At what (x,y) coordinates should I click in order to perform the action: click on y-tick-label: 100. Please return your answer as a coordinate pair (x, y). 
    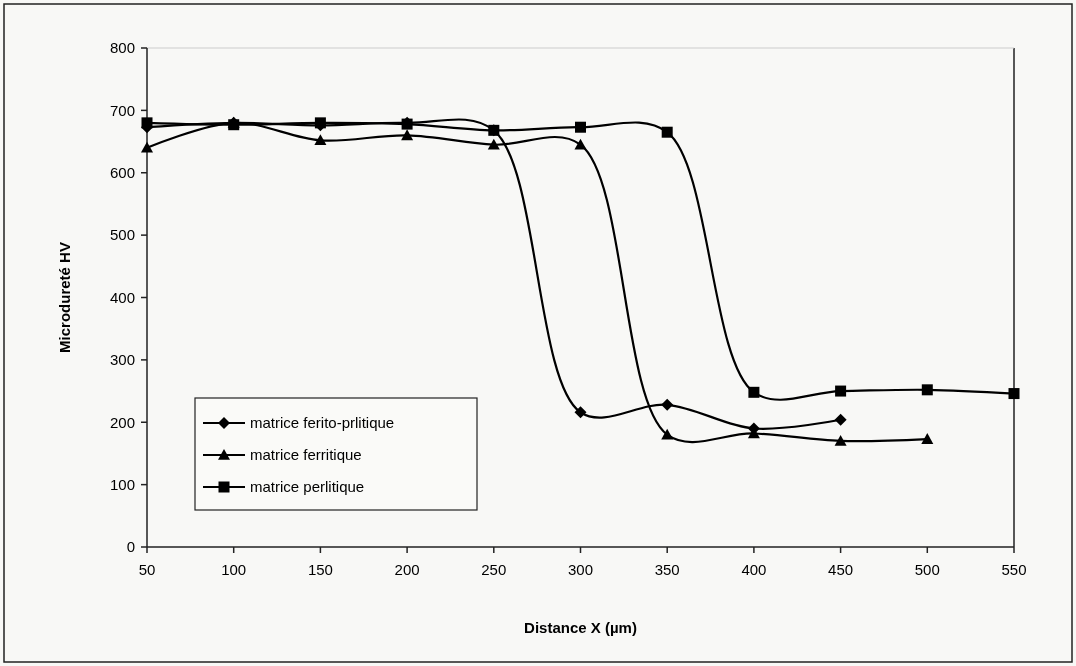
    Looking at the image, I should click on (122, 484).